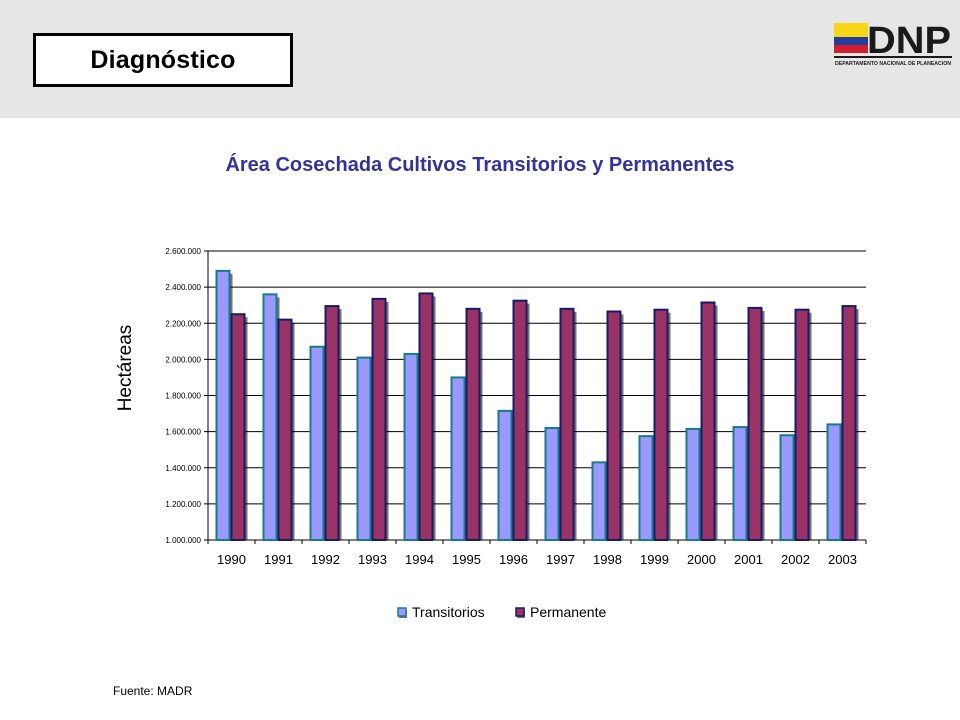  Describe the element at coordinates (379, 419) in the screenshot. I see `bar-permanente-1993` at that location.